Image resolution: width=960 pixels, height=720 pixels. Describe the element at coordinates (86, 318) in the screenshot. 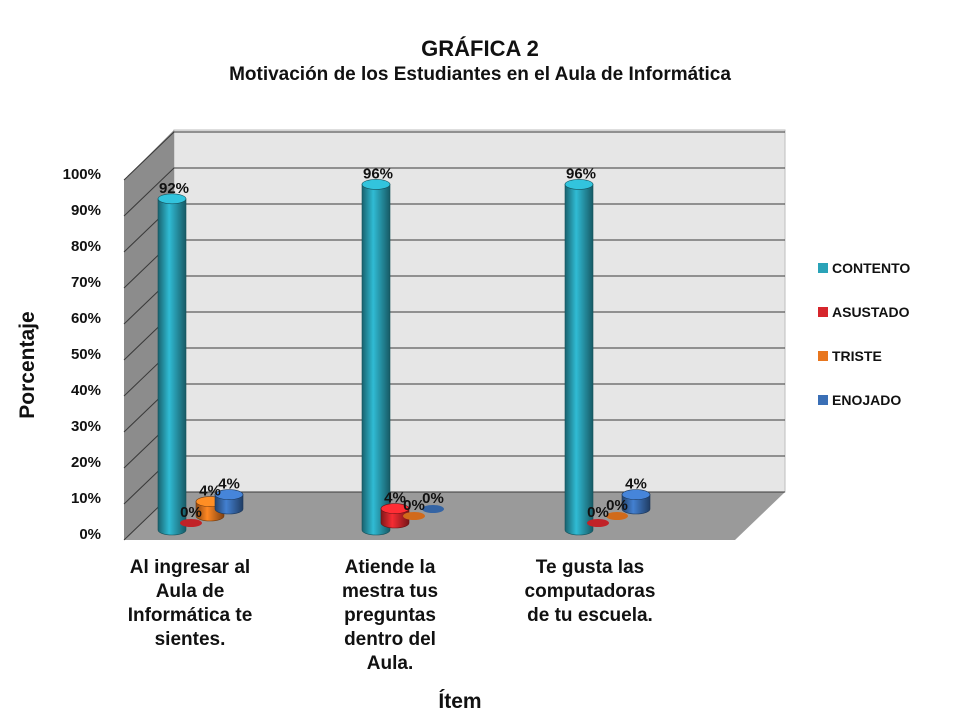

I see `y-tick-label: 60%` at that location.